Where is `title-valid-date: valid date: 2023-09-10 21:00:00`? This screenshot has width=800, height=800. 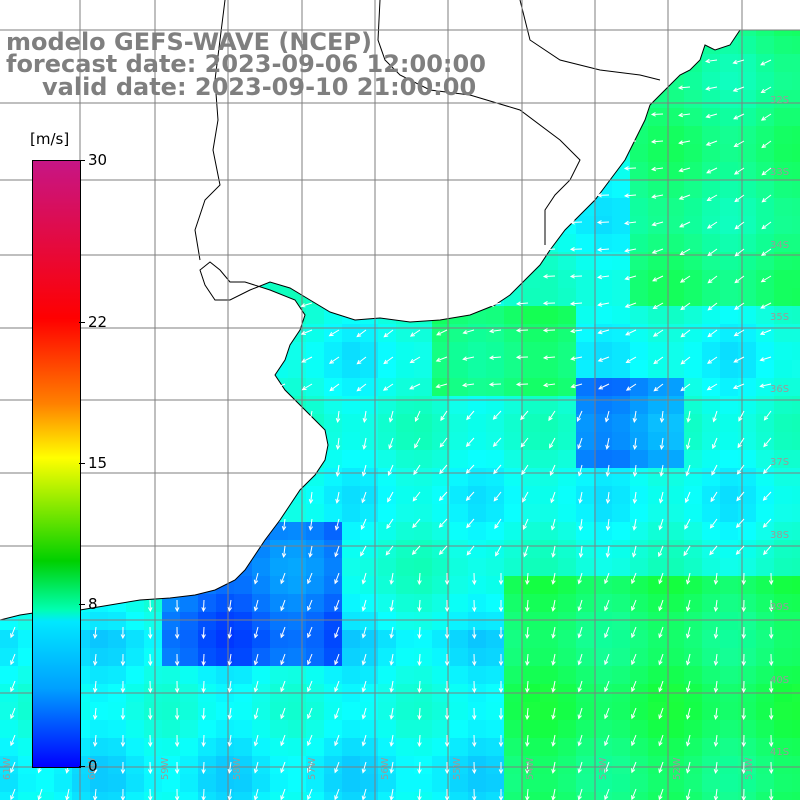
title-valid-date: valid date: 2023-09-10 21:00:00 is located at coordinates (259, 87).